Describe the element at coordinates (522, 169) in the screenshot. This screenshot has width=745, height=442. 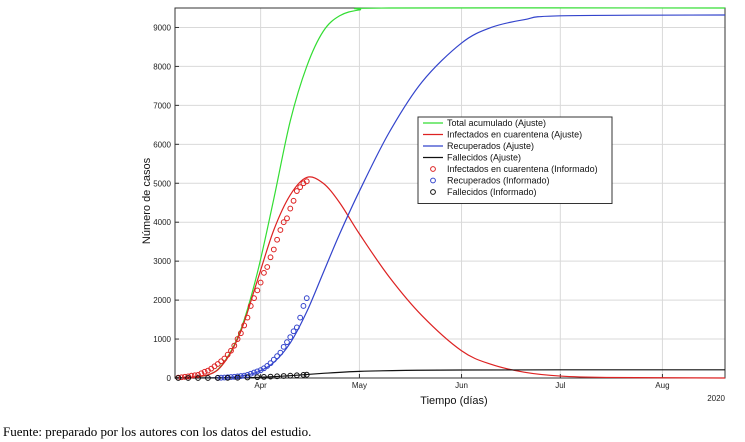
I see `legend-label: Infectados en cuarentena (Informado)` at that location.